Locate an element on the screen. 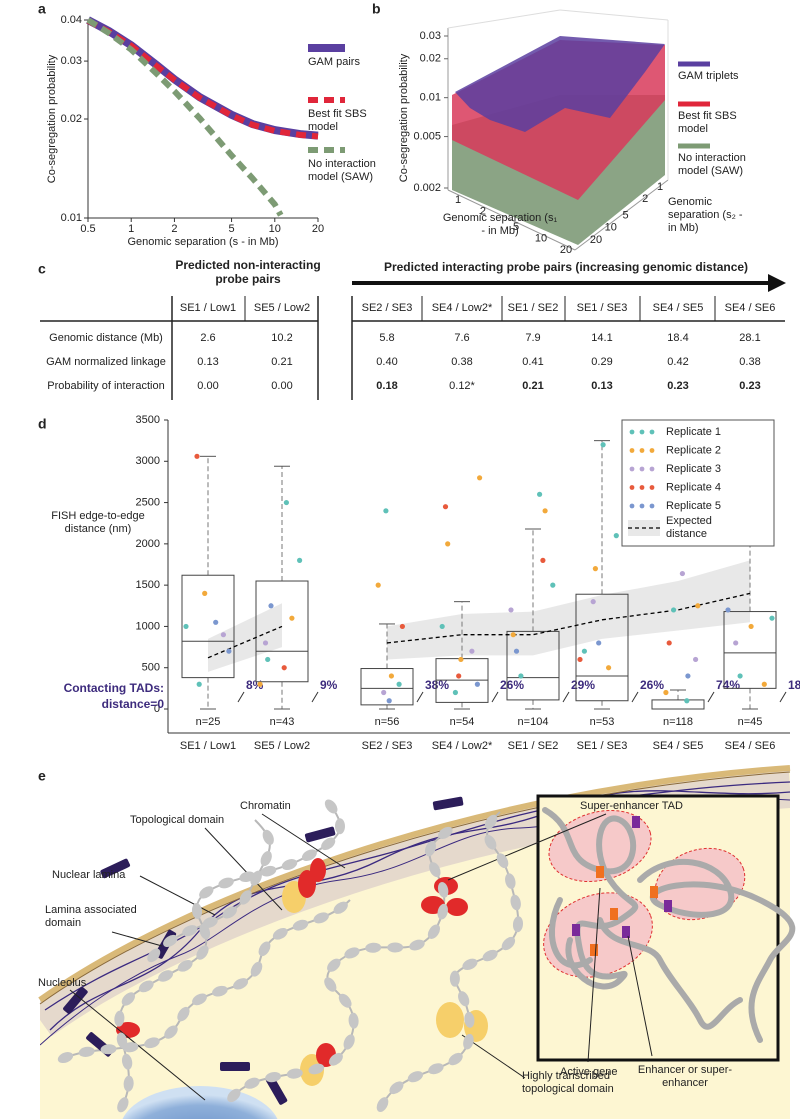 This screenshot has height=1119, width=800. arrow-head is located at coordinates (777, 283).